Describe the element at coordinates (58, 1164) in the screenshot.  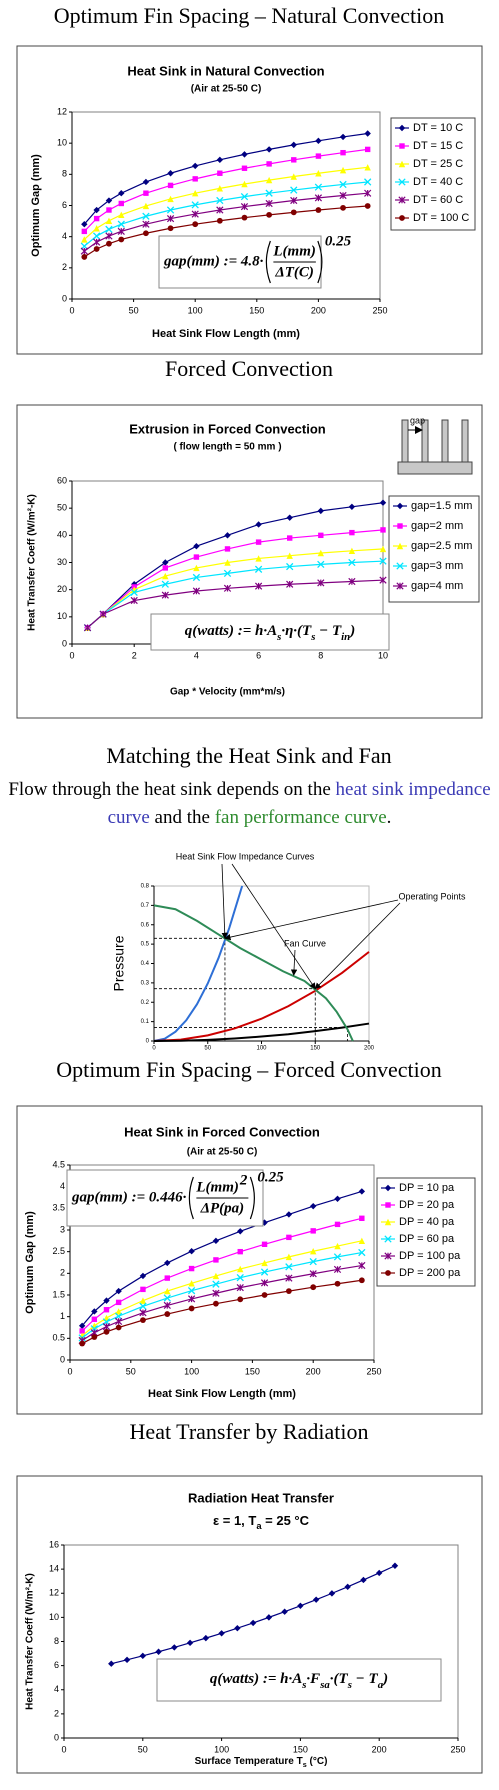
I see `y-tick-label: 4.5` at that location.